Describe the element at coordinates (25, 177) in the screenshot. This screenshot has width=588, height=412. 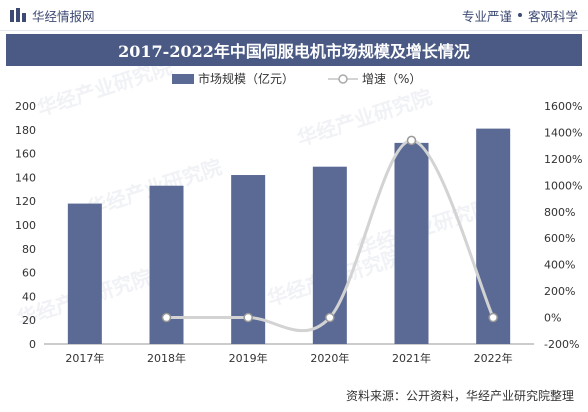
I see `y-left-tick-label: 140` at that location.